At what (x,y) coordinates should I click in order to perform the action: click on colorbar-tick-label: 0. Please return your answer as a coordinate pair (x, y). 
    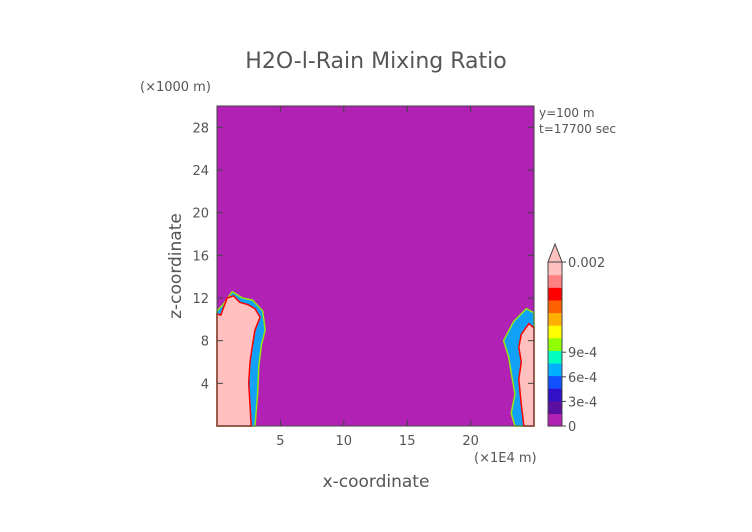
    Looking at the image, I should click on (572, 427).